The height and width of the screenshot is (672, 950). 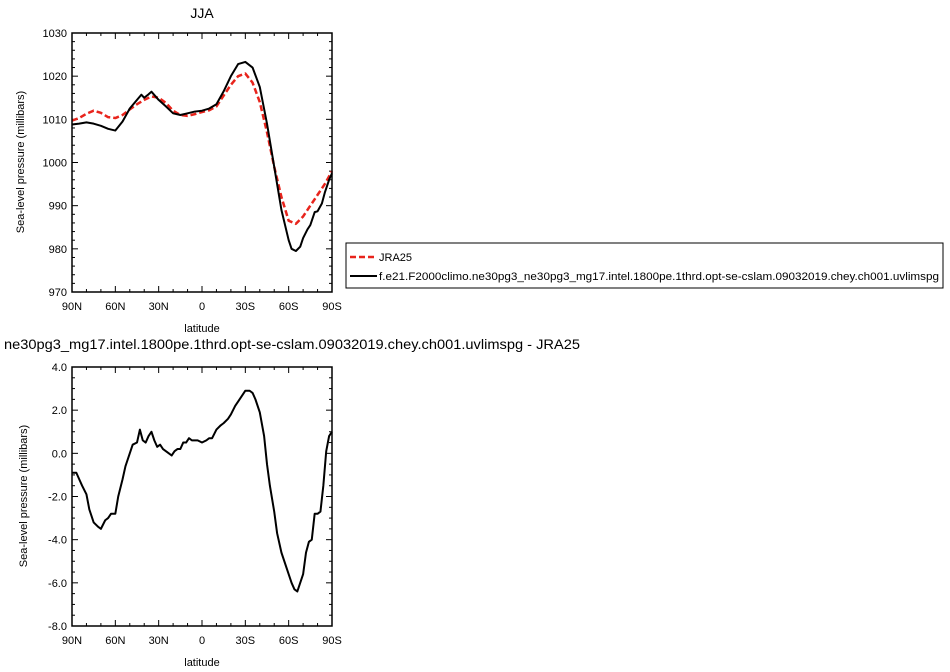 I want to click on top-x-tick-label: 90N, so click(x=72, y=307).